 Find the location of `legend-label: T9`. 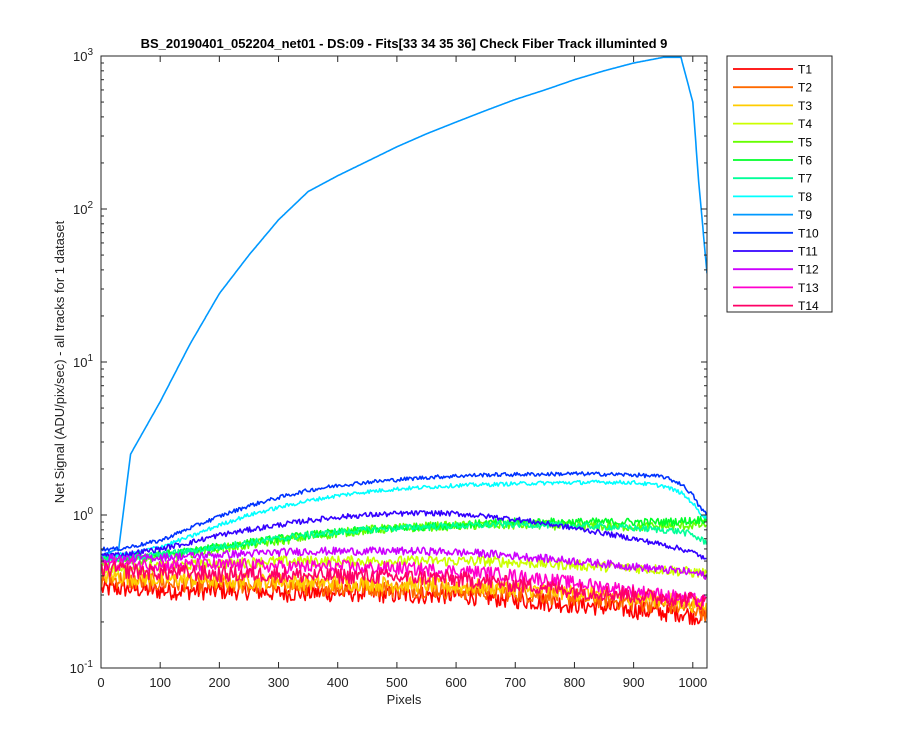

legend-label: T9 is located at coordinates (805, 215).